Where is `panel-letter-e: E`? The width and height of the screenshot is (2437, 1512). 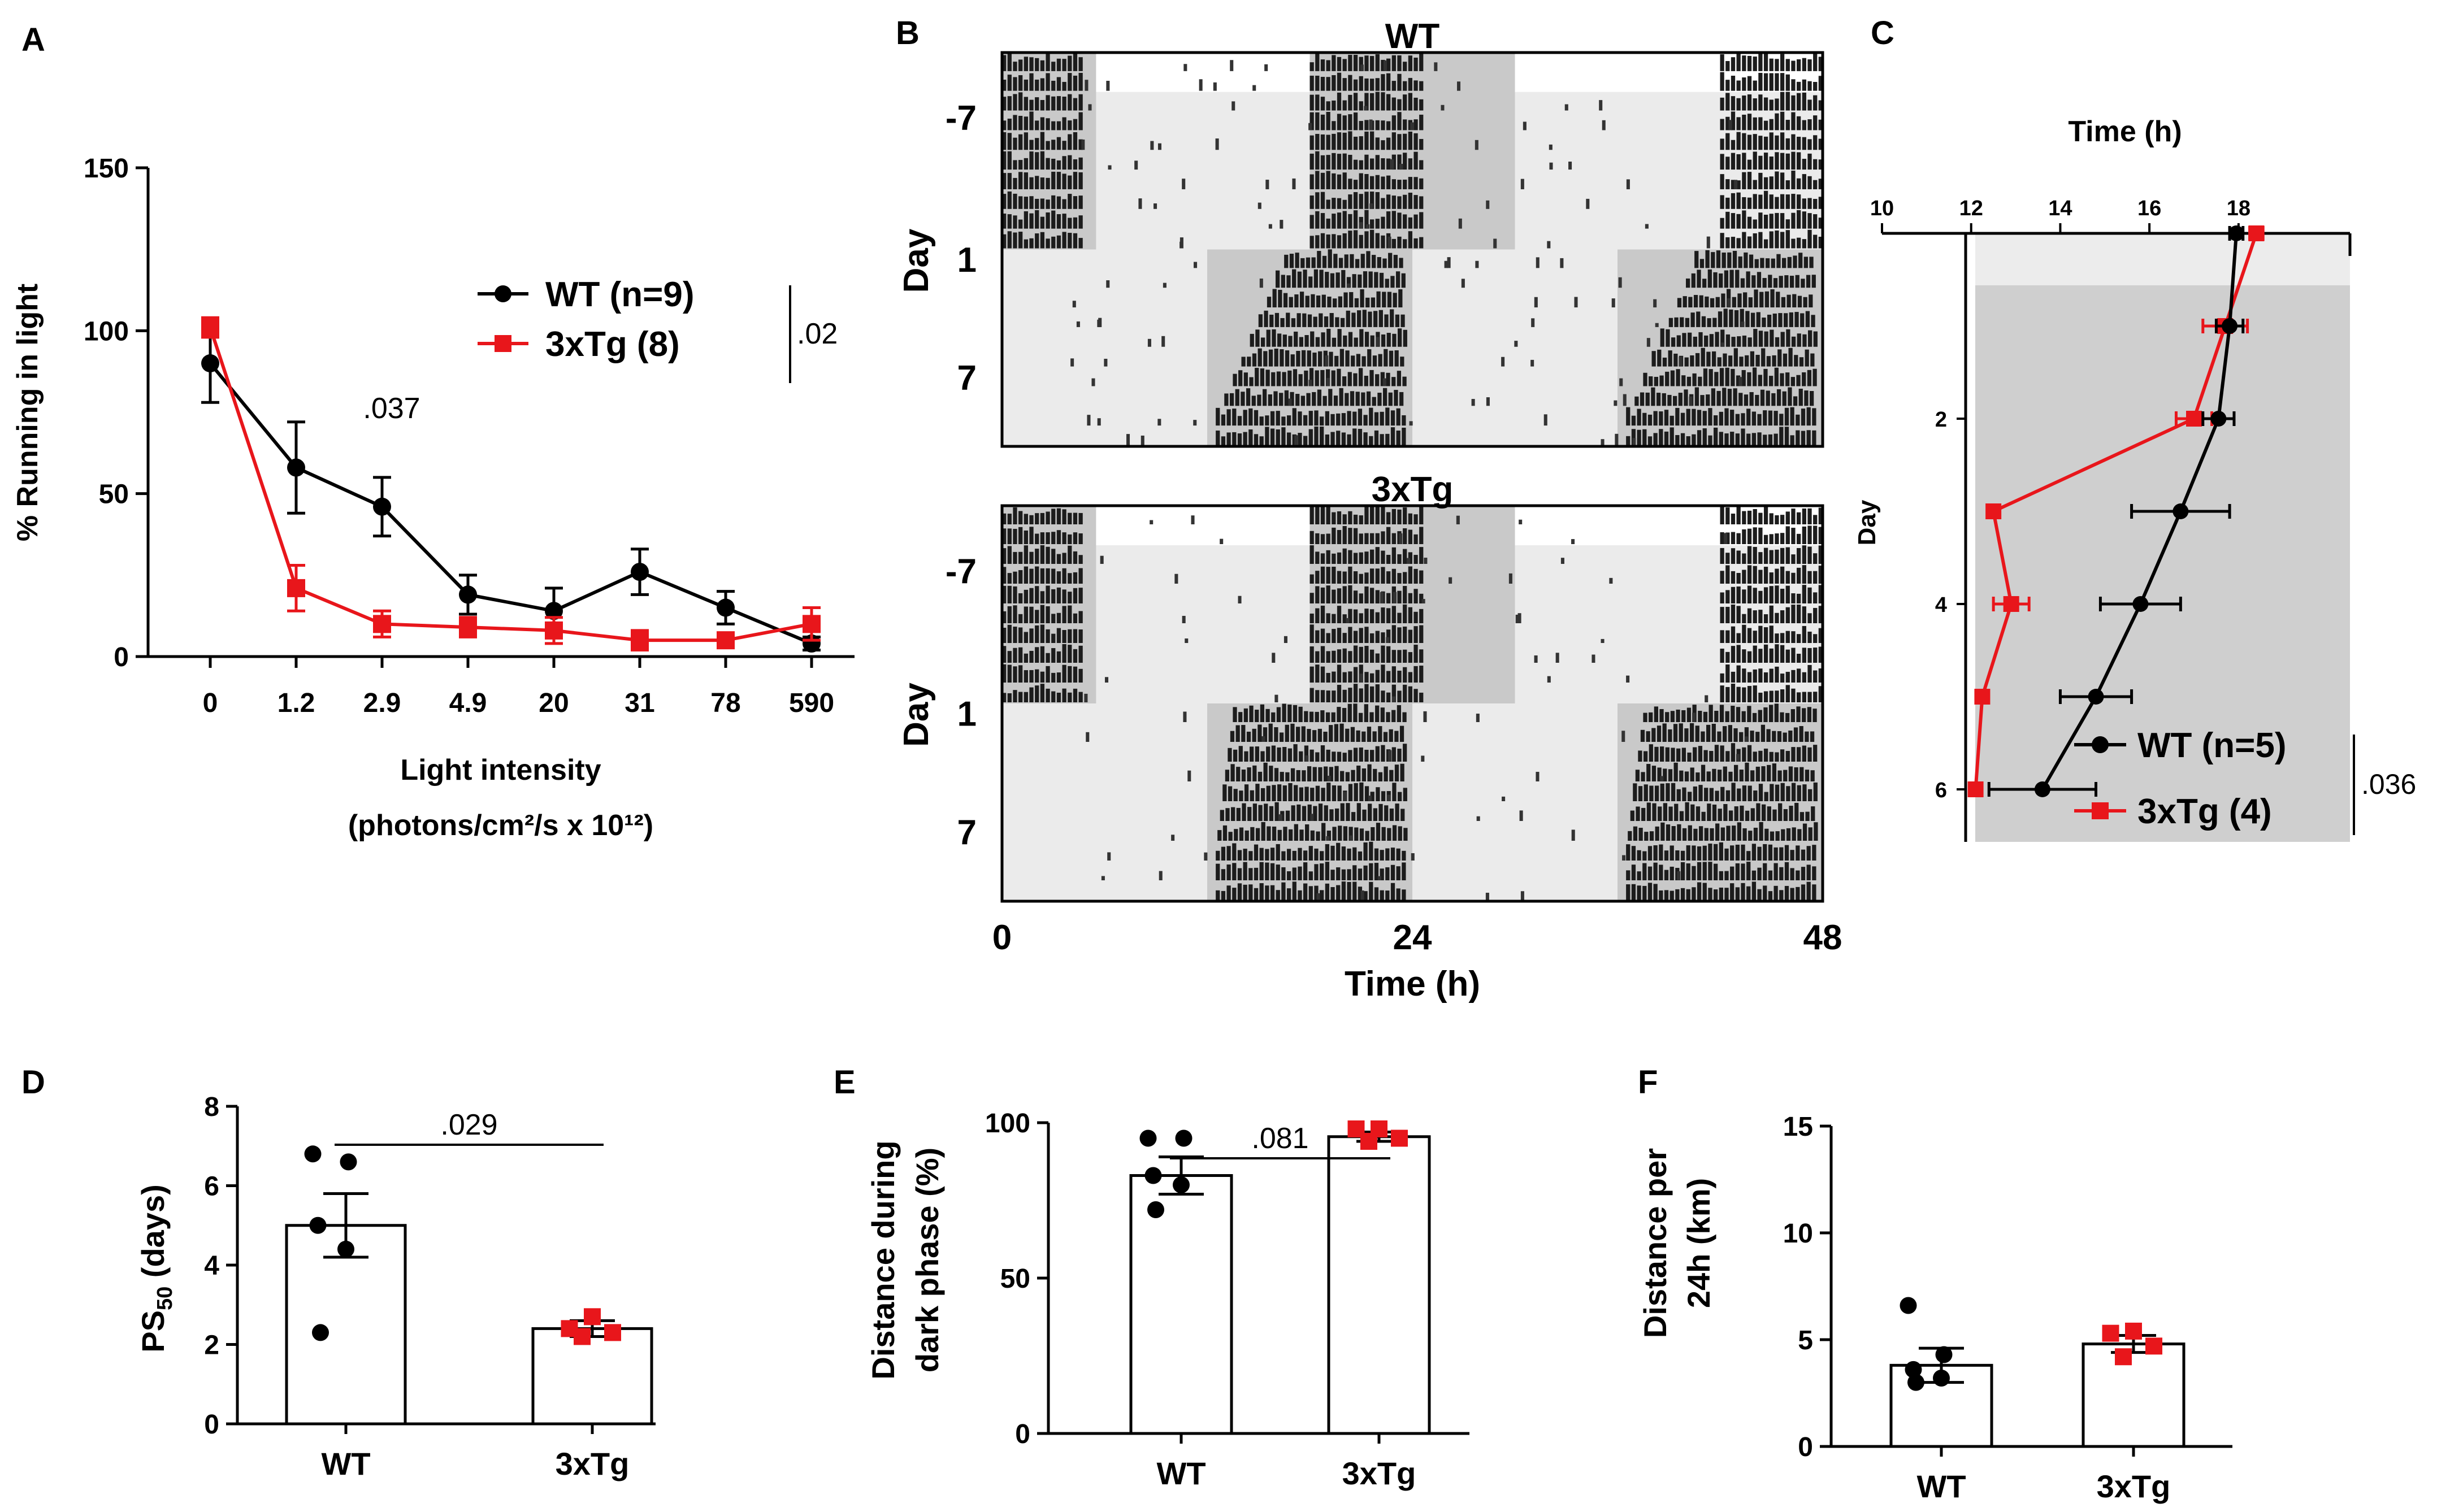 panel-letter-e: E is located at coordinates (845, 1082).